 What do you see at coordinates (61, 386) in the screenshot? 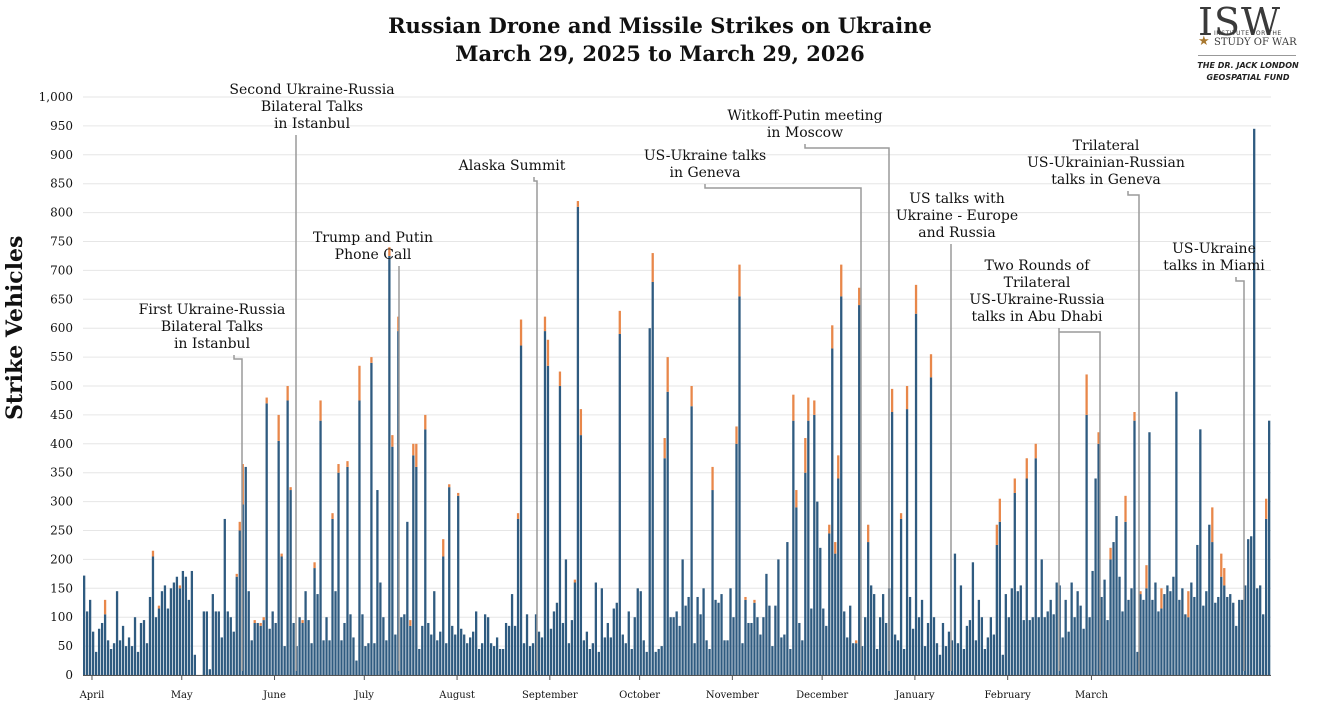
I see `y-tick-label: 500` at bounding box center [61, 386].